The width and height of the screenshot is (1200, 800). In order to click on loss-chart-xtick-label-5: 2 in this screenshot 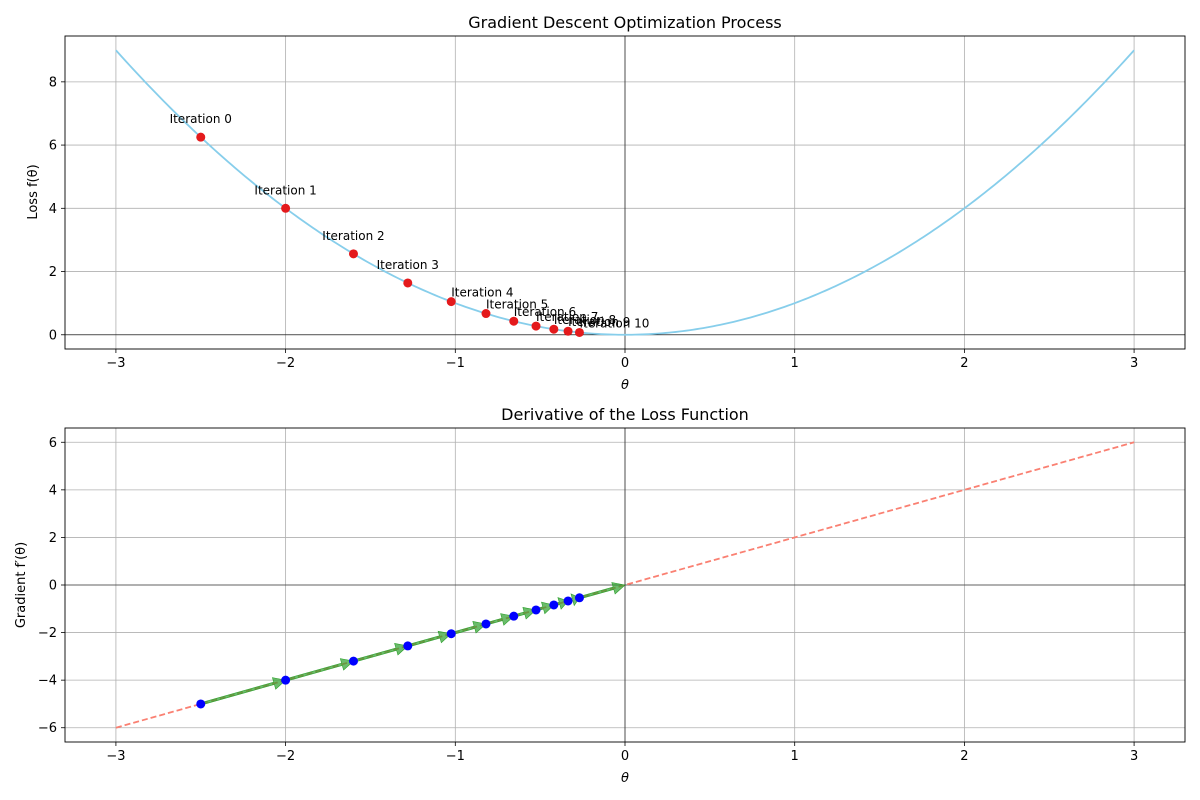, I will do `click(964, 363)`.